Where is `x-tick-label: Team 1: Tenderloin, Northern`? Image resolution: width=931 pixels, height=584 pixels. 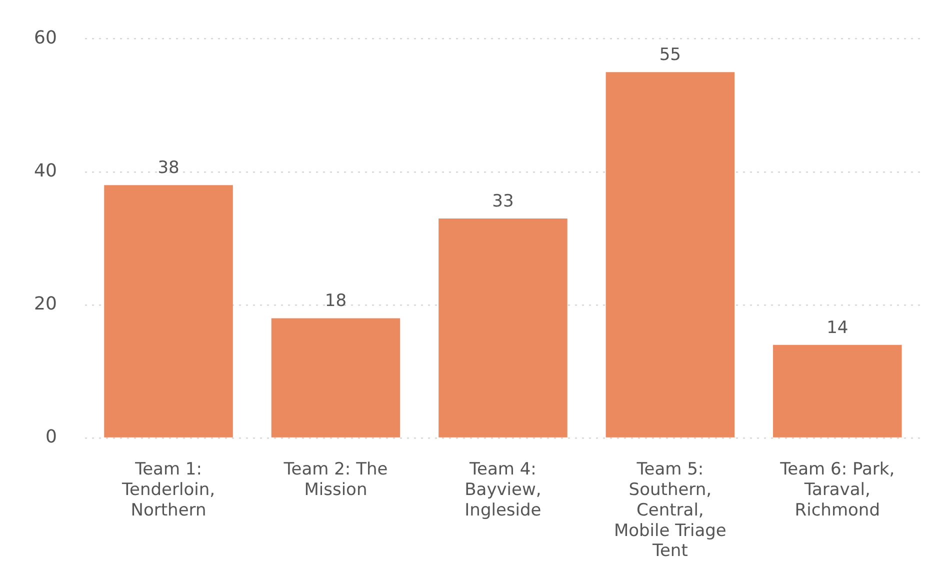
x-tick-label: Team 1: Tenderloin, Northern is located at coordinates (168, 490).